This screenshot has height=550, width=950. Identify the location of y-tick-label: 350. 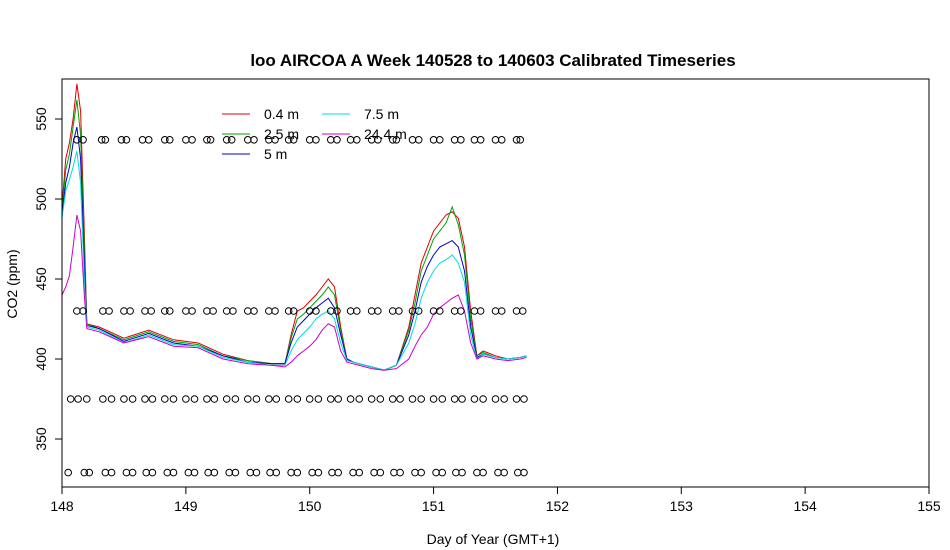
(41, 439).